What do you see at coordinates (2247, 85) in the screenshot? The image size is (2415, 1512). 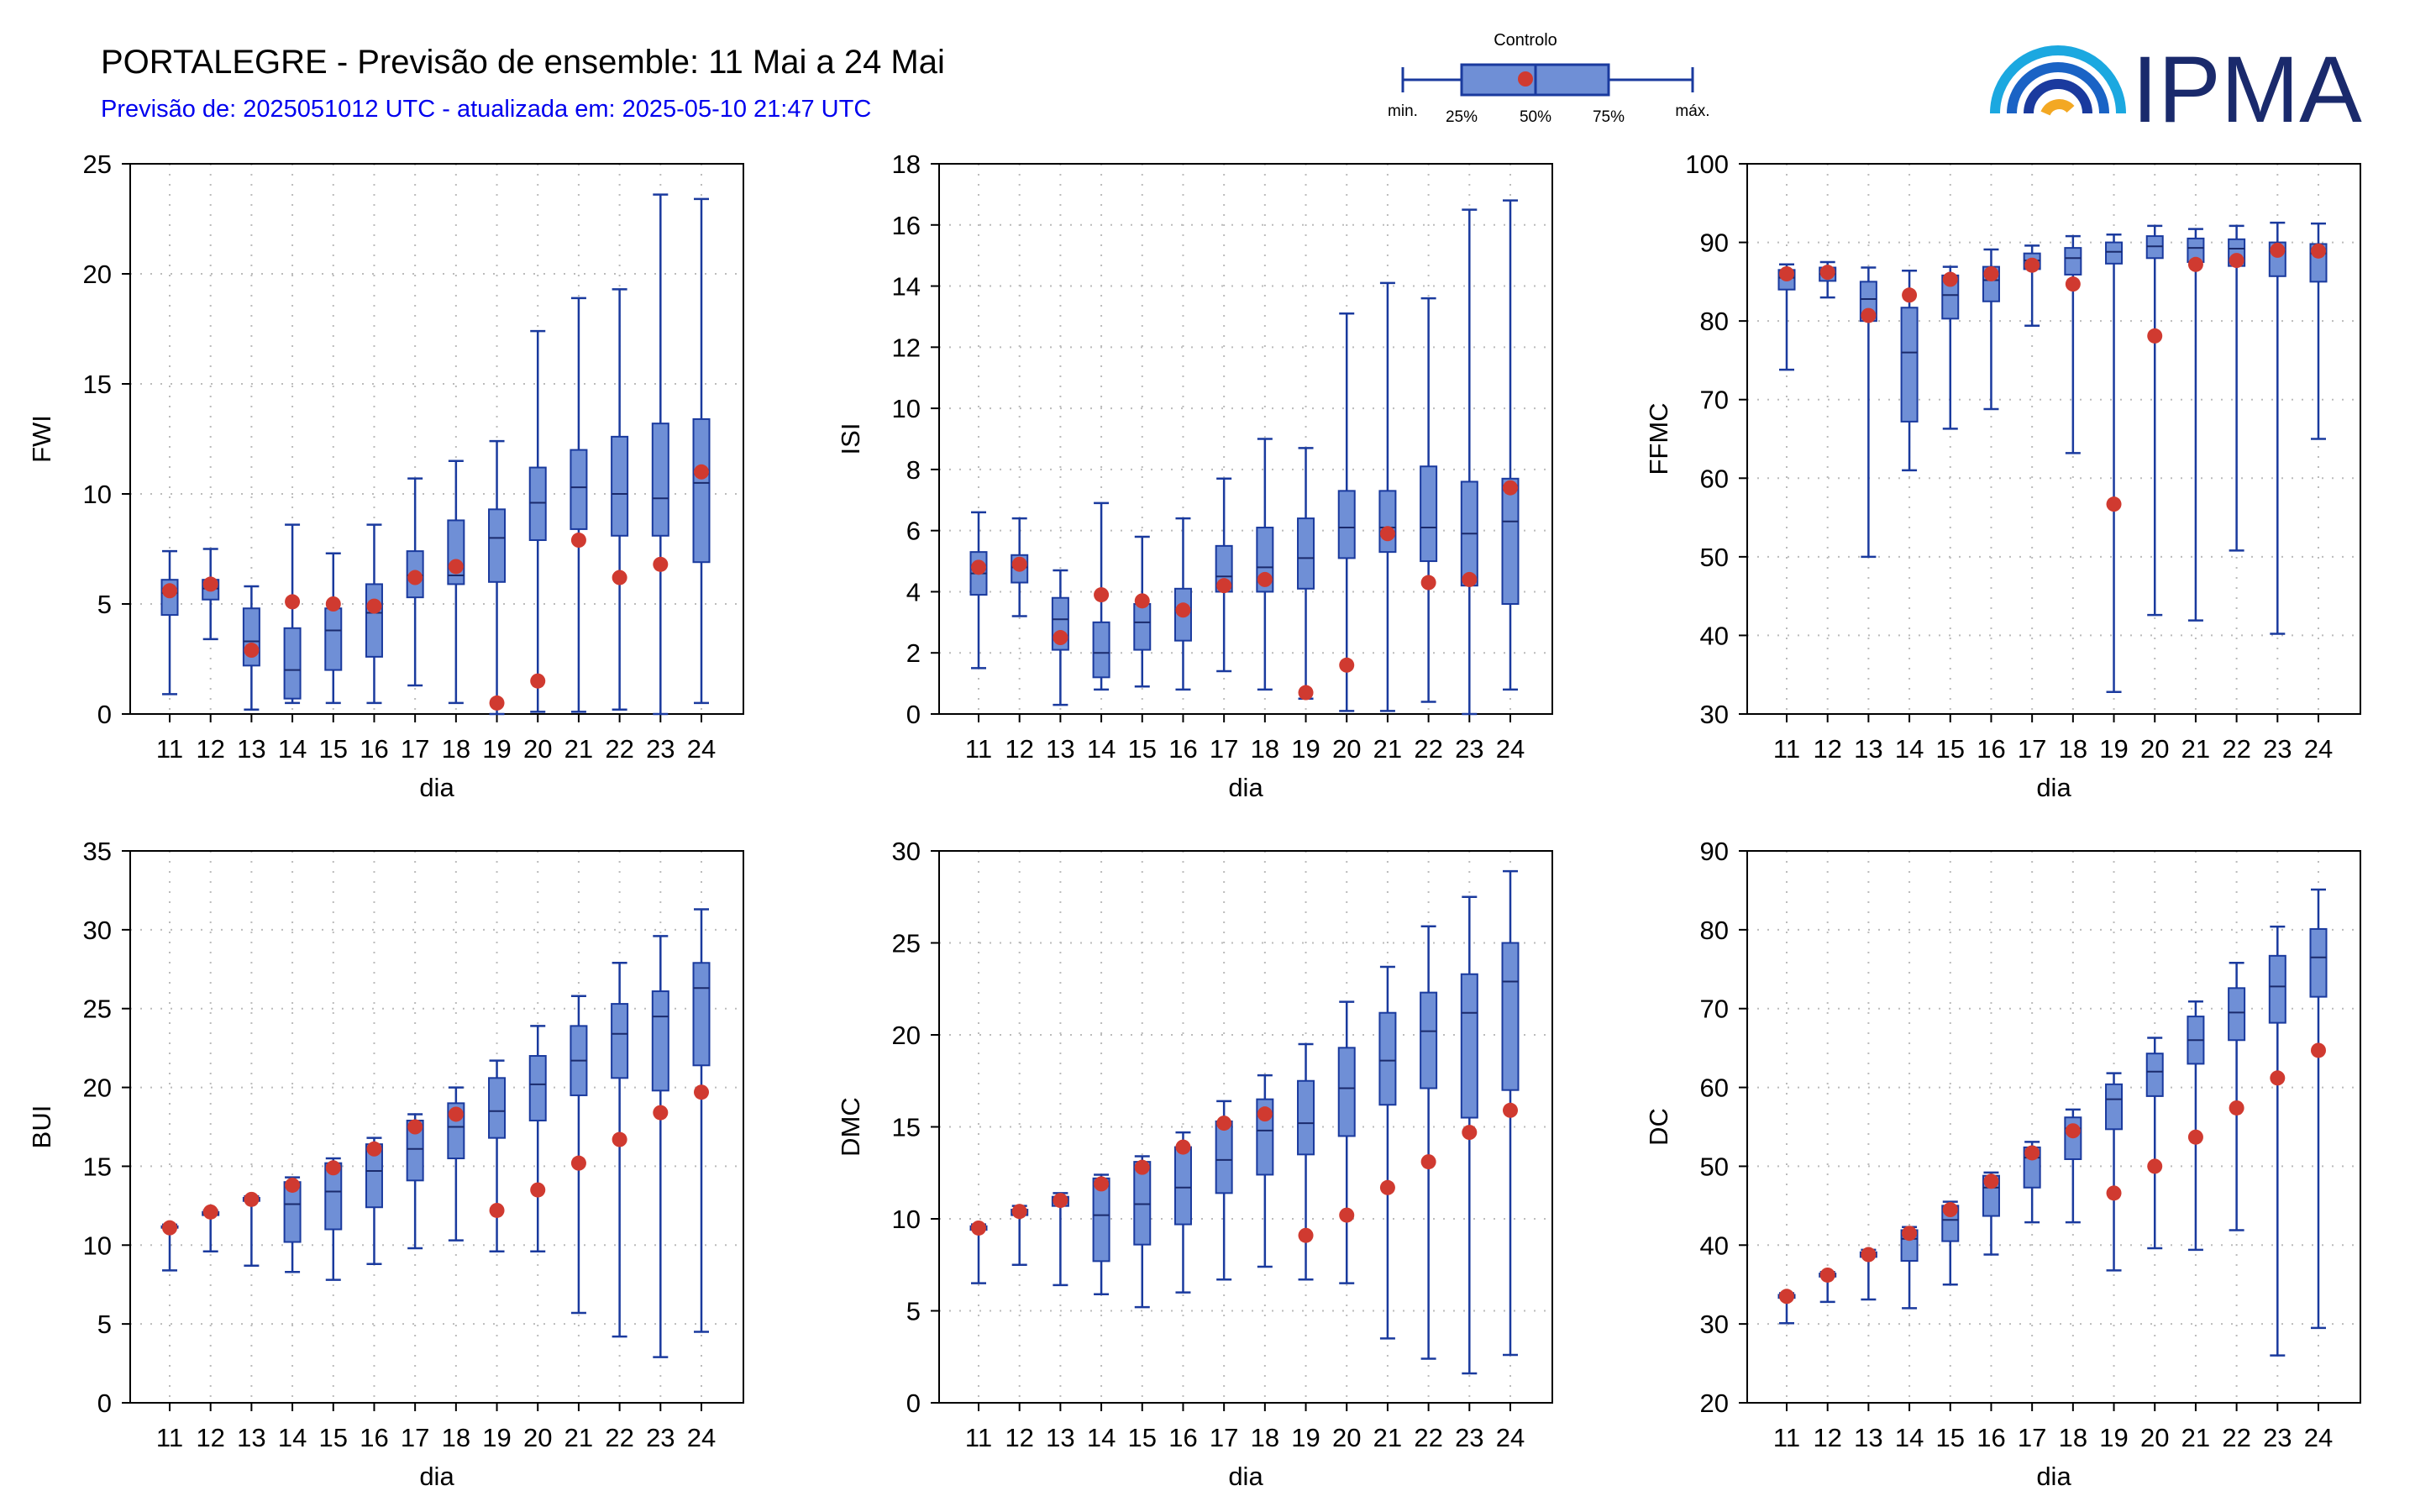 I see `logo-text: IPMA` at bounding box center [2247, 85].